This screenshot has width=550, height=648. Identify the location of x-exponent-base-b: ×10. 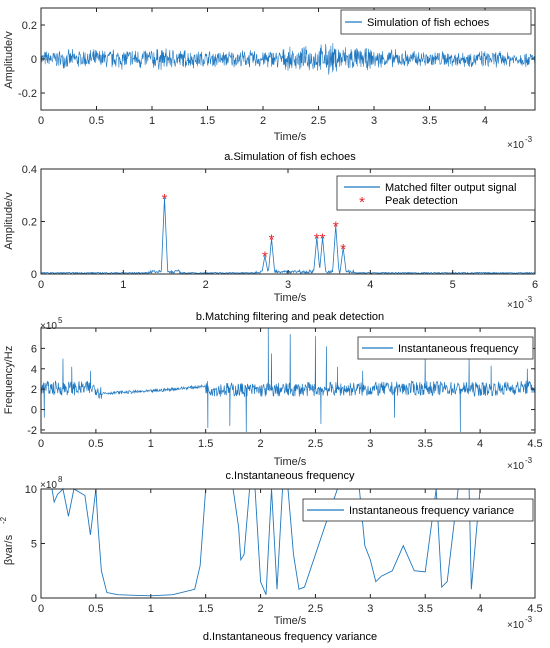
(515, 305).